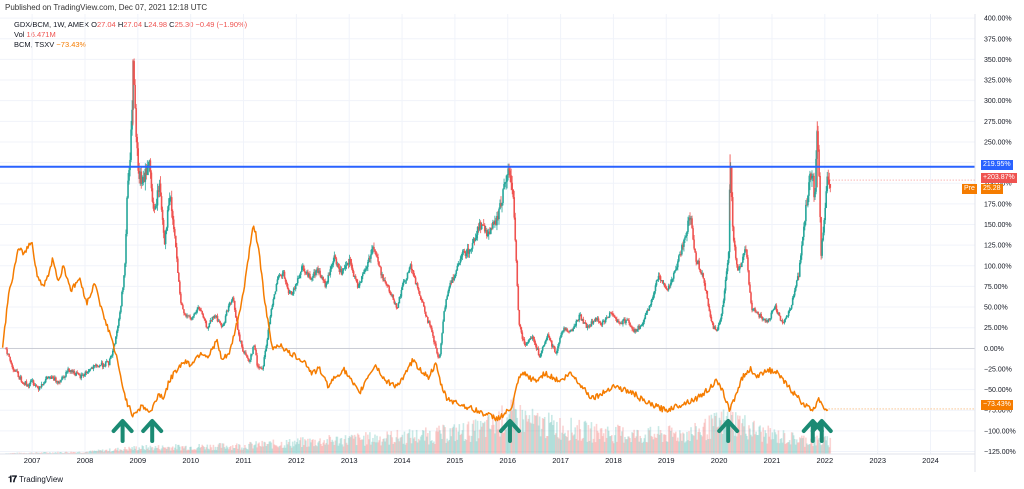 Image resolution: width=1024 pixels, height=489 pixels. What do you see at coordinates (12, 479) in the screenshot?
I see `tradingview-logo-icon: 𝟏𝟕` at bounding box center [12, 479].